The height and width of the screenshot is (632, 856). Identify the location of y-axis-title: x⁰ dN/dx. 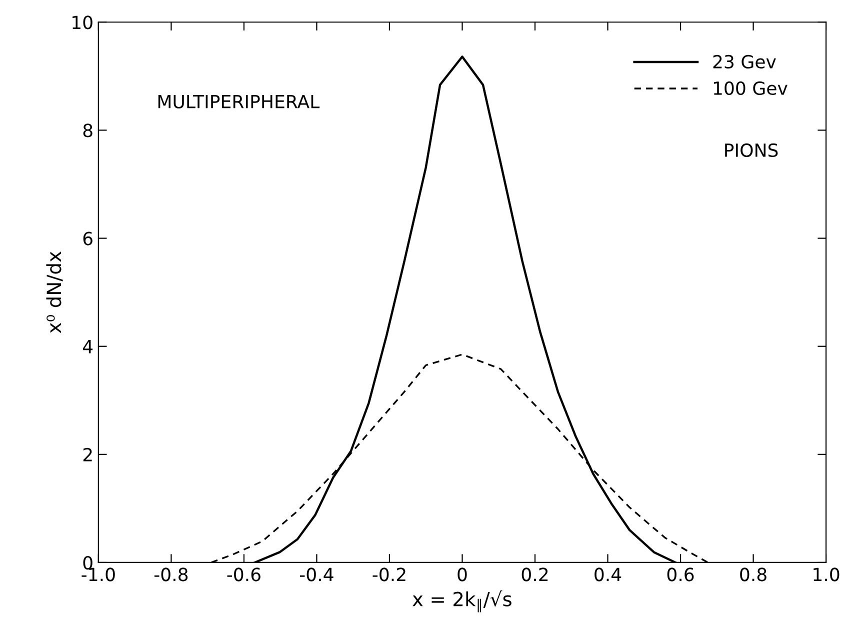
(54, 293).